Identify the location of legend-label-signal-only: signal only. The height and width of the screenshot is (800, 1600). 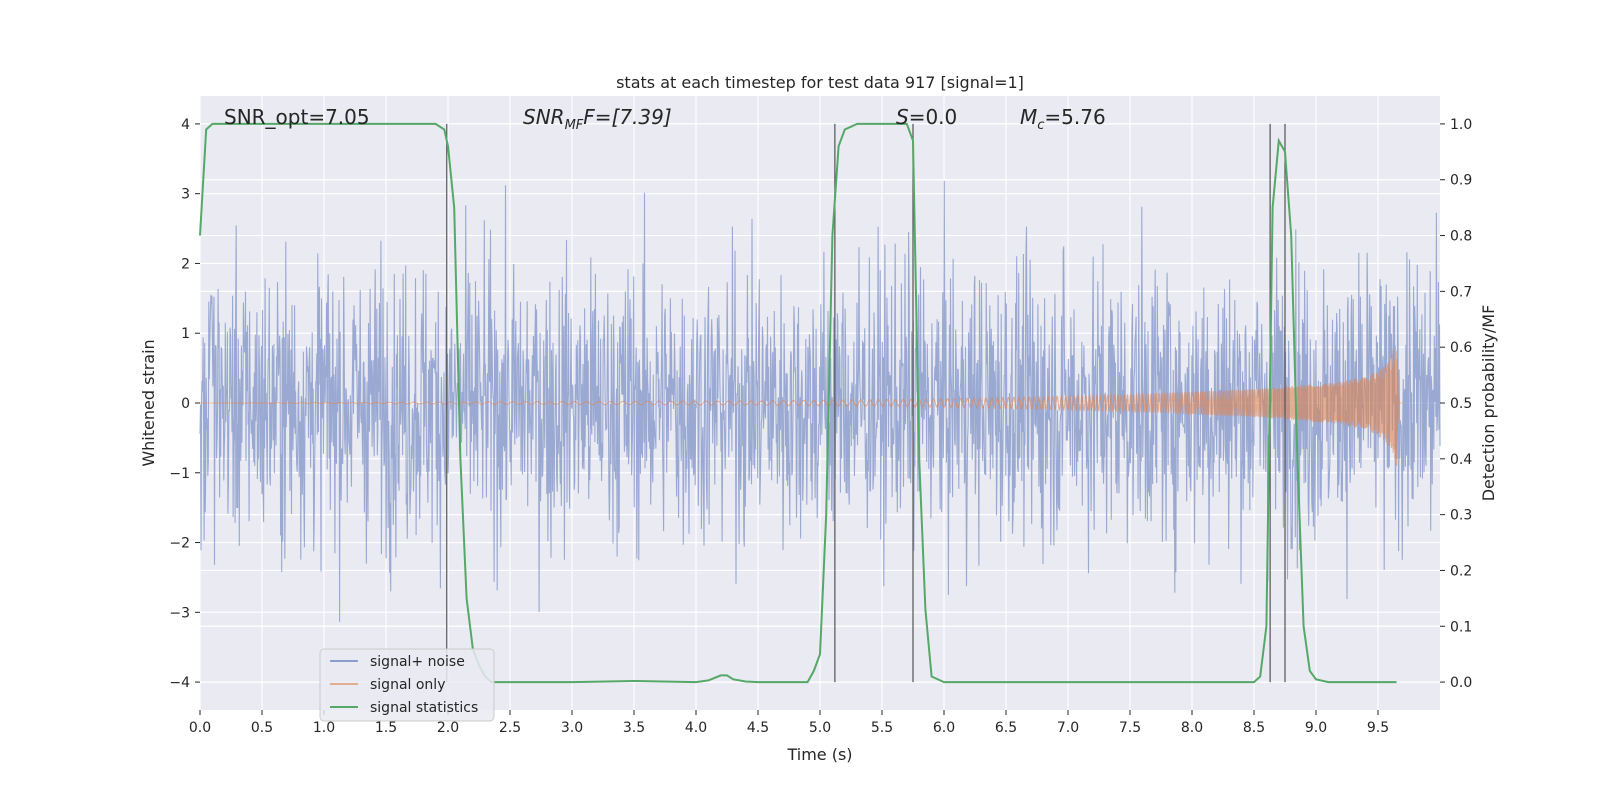
(407, 685).